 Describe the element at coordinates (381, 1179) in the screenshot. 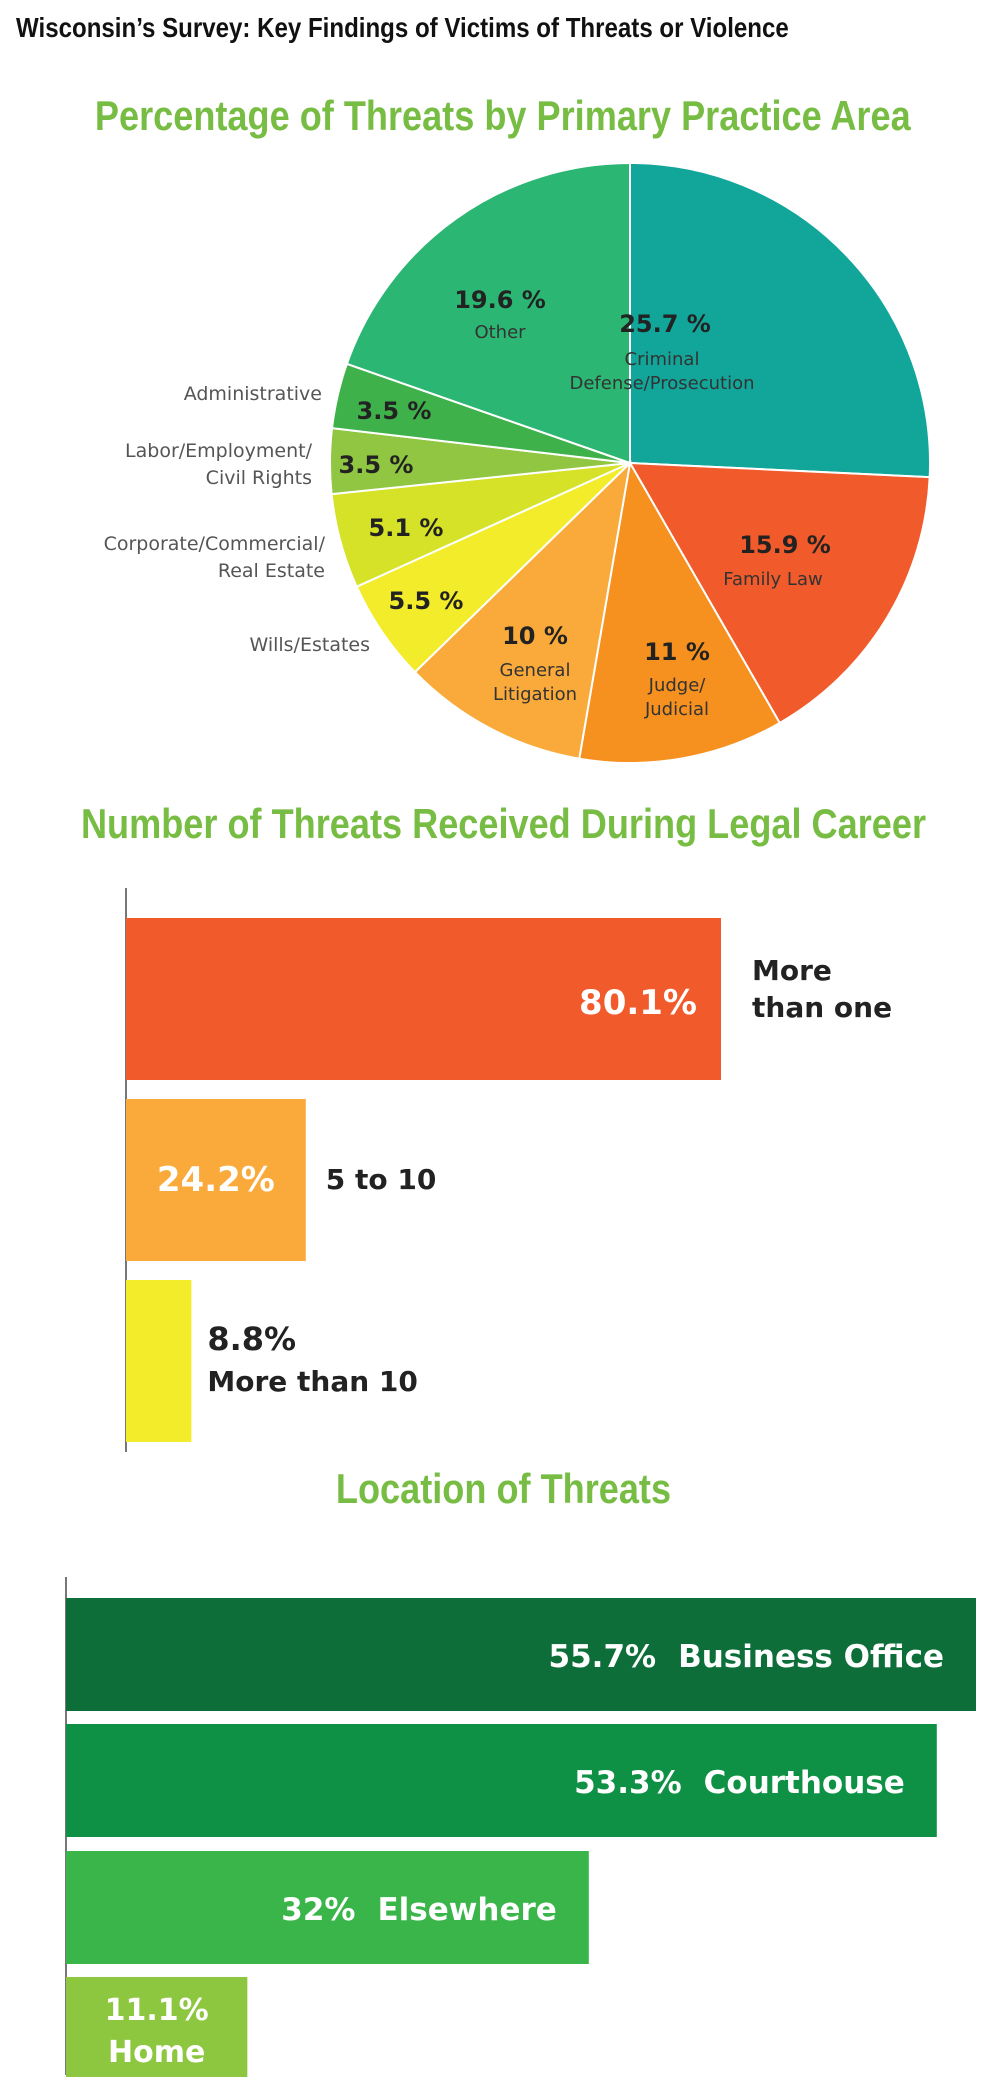

I see `bar-category-label: 5 to 10` at that location.